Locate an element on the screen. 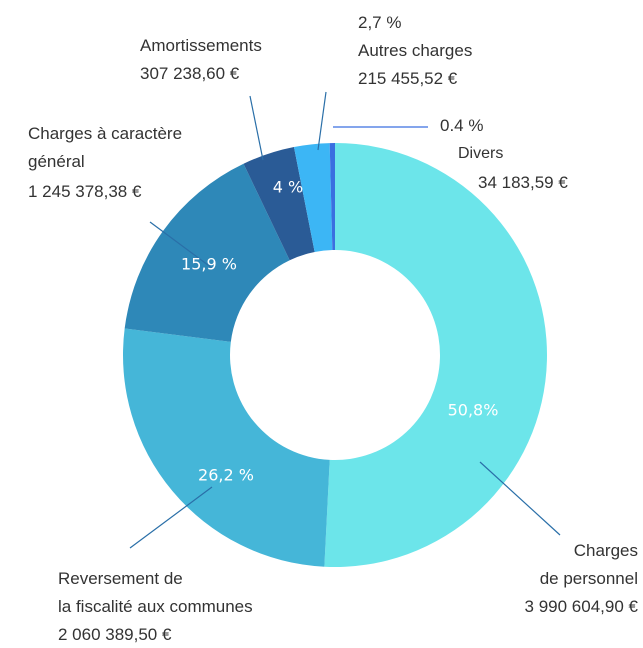  amount-label: 215 455,52 € is located at coordinates (408, 78).